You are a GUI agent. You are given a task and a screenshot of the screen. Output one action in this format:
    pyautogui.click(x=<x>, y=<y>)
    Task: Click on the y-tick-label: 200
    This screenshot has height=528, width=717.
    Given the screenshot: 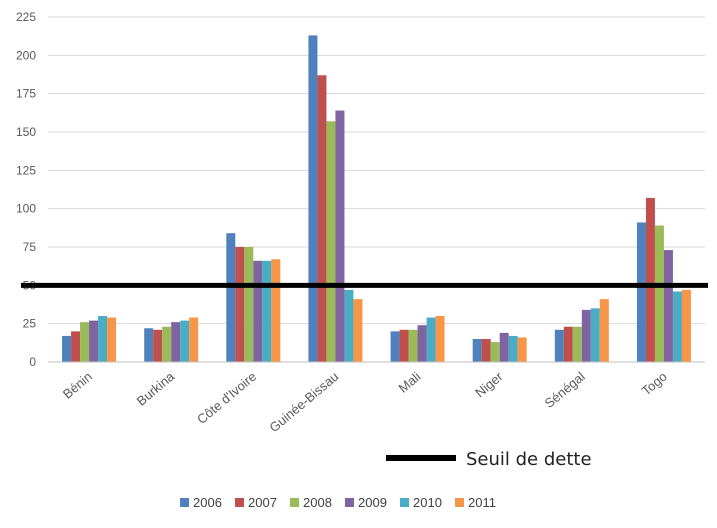 What is the action you would take?
    pyautogui.click(x=26, y=55)
    